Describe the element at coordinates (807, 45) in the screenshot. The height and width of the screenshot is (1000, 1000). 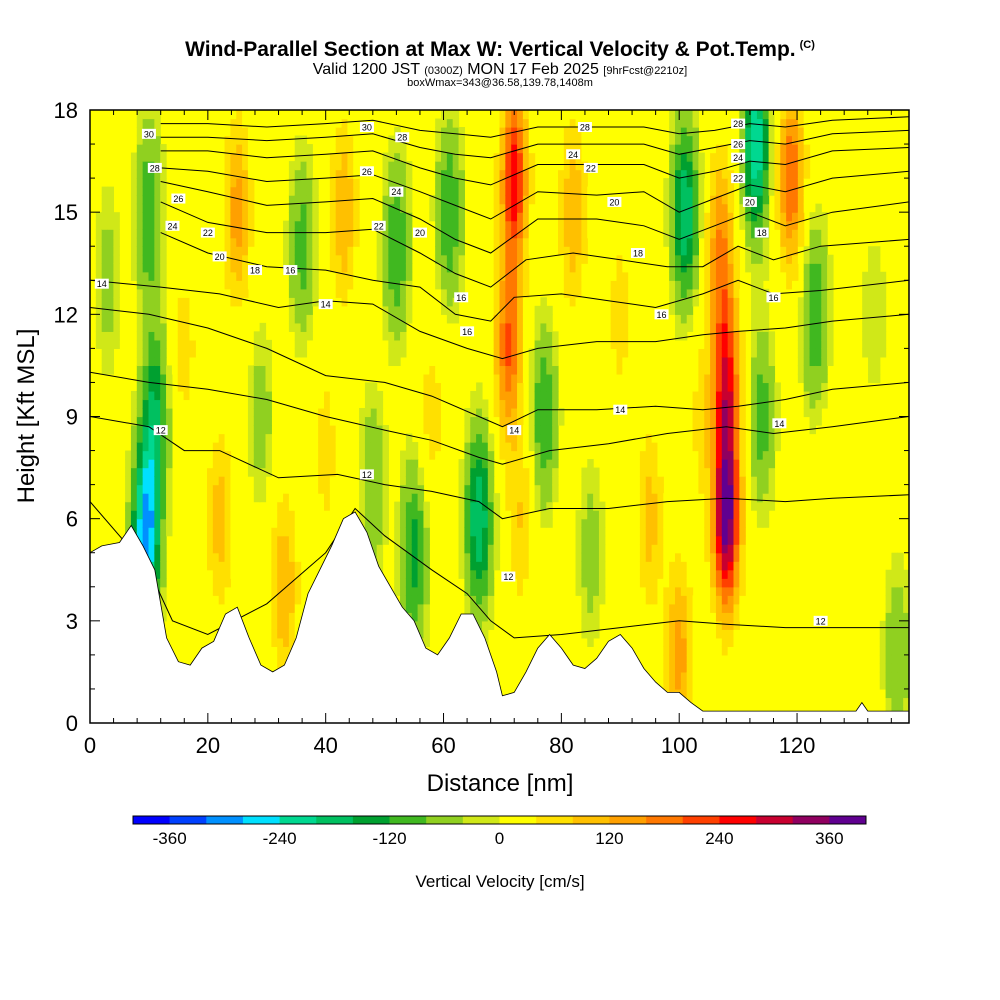
I see `copyright-mark: (C)` at that location.